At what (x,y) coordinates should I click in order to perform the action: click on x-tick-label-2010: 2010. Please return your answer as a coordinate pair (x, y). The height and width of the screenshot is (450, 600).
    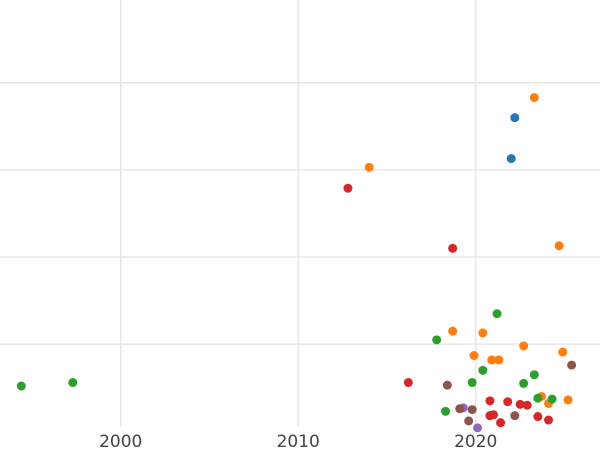
    Looking at the image, I should click on (298, 441).